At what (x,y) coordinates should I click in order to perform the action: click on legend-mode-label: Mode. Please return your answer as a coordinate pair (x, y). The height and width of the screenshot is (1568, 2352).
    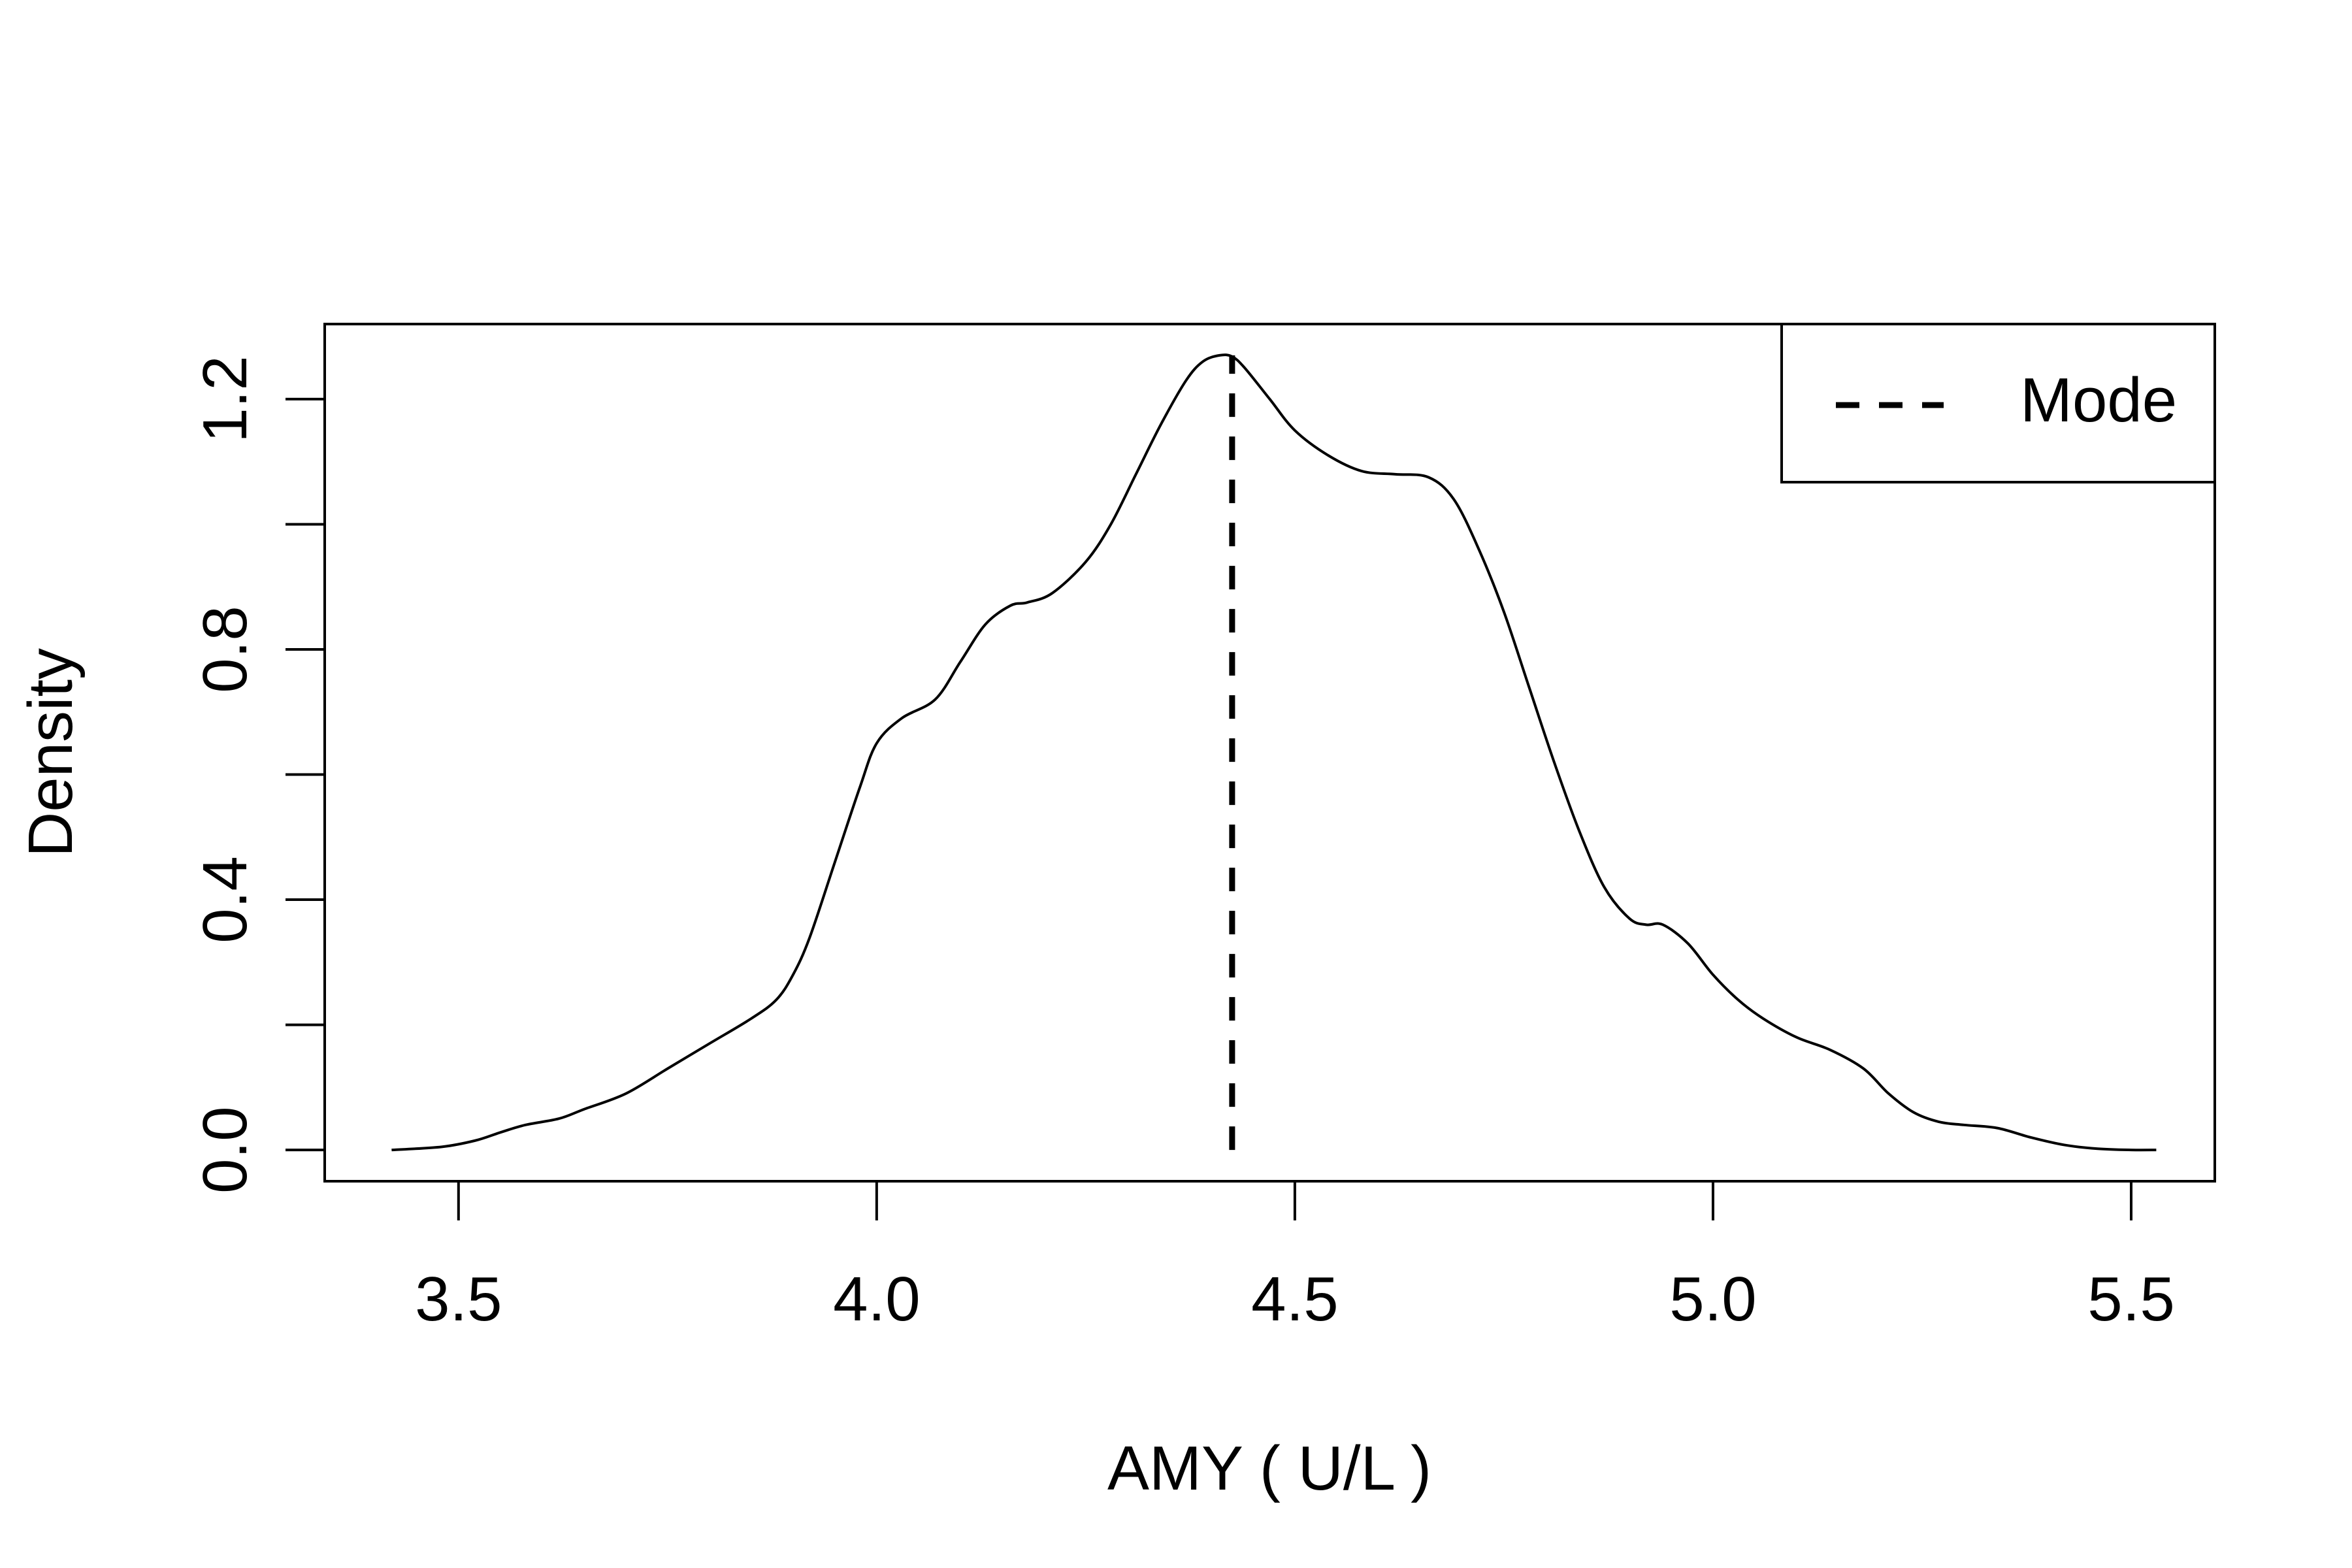
    Looking at the image, I should click on (2098, 400).